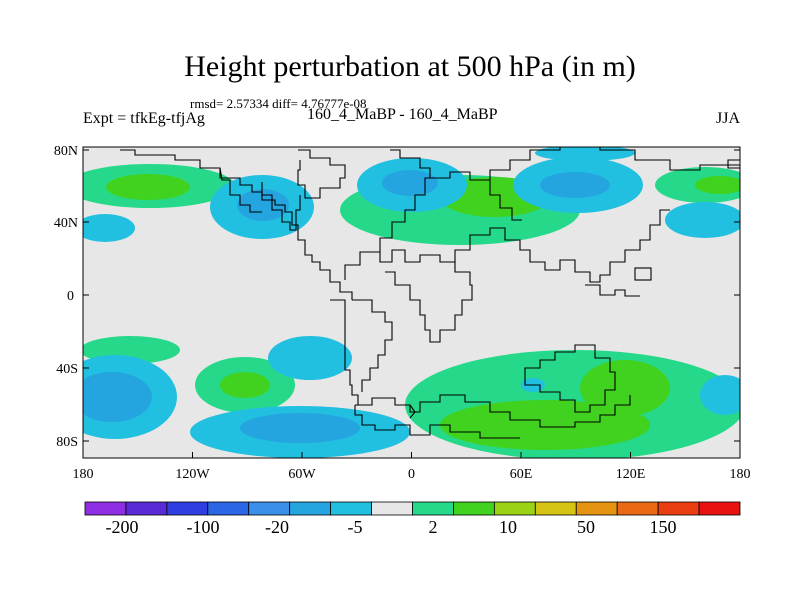  I want to click on lat-label: 40S, so click(67, 369).